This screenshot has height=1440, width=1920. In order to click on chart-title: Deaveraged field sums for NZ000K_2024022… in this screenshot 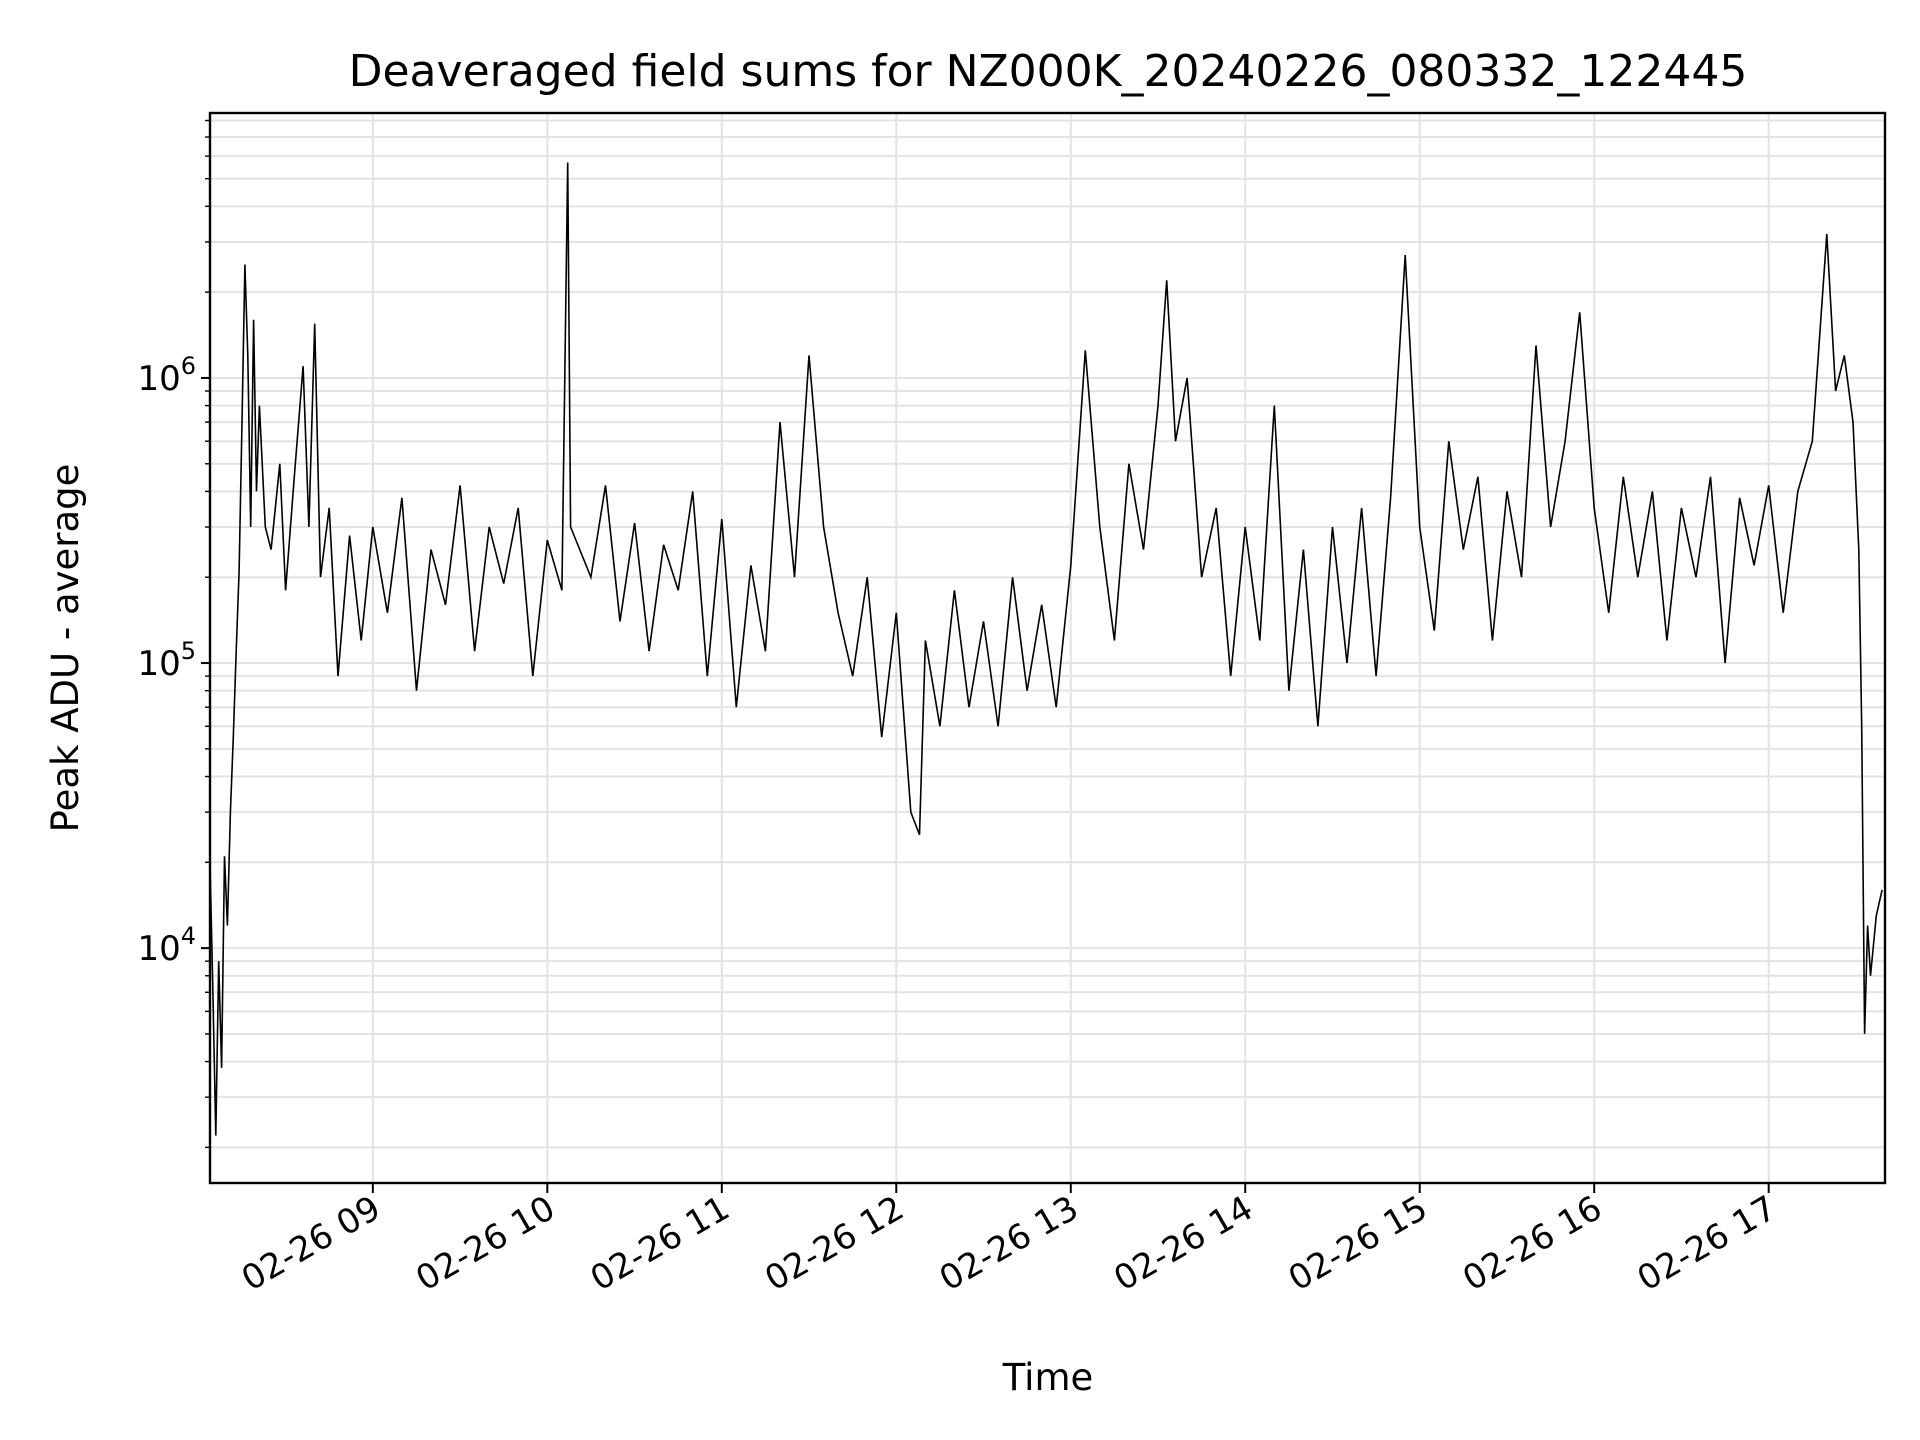, I will do `click(1048, 71)`.